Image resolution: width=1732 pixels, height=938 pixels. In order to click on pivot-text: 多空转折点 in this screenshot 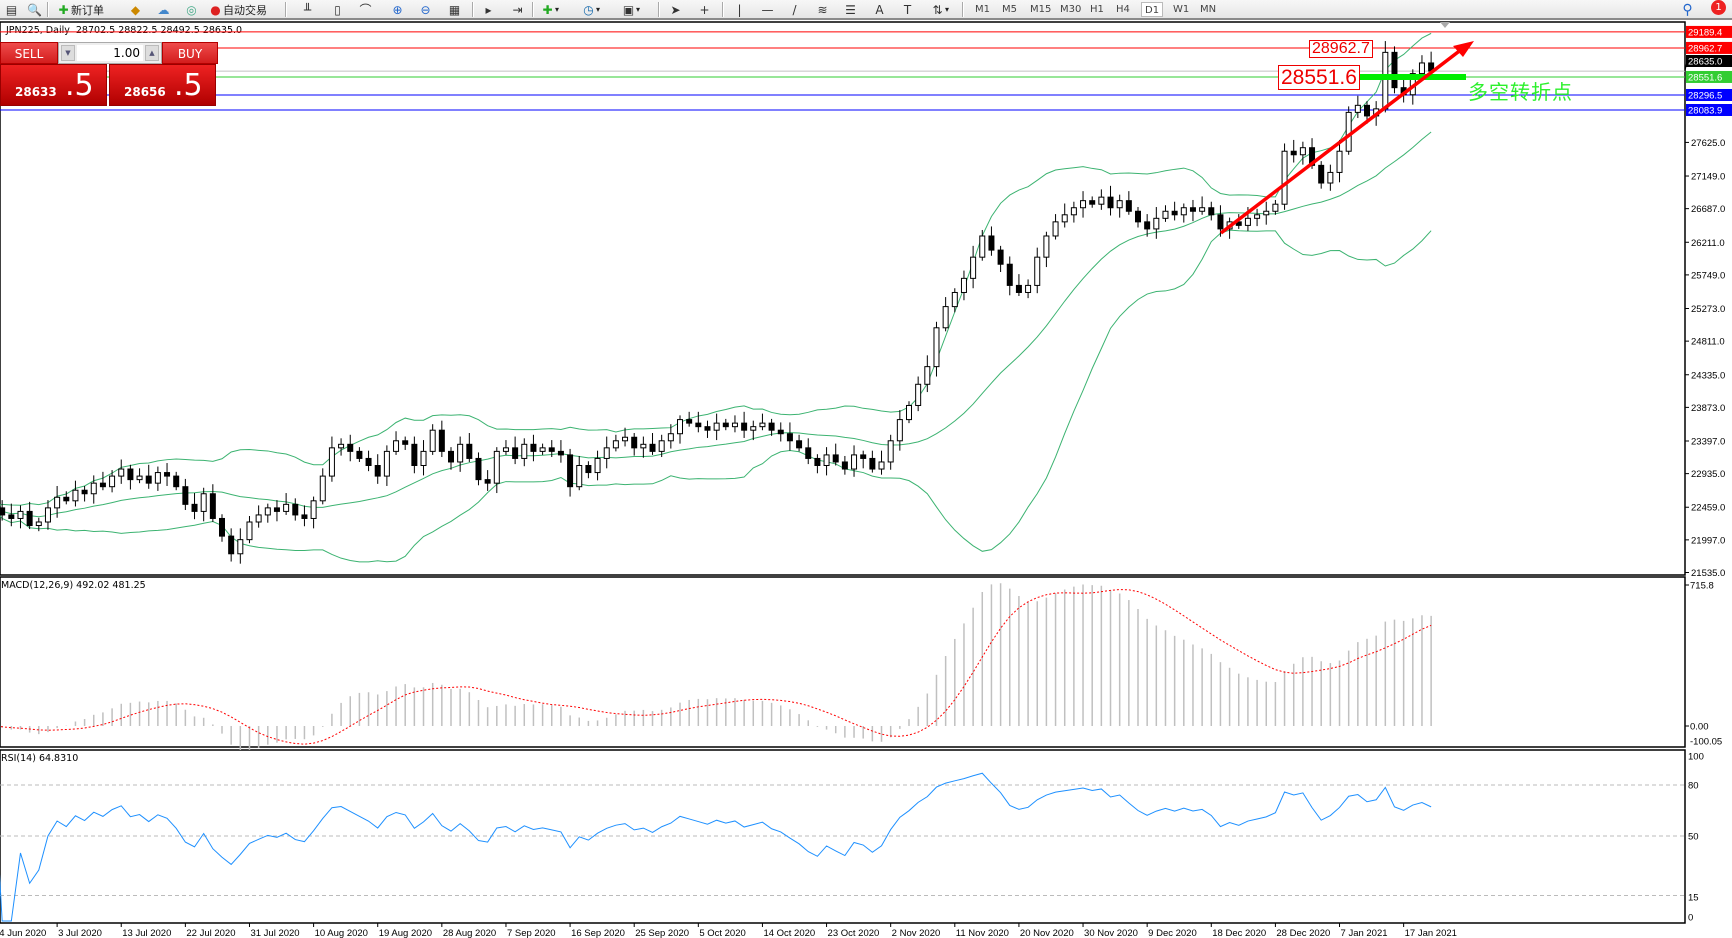, I will do `click(1520, 92)`.